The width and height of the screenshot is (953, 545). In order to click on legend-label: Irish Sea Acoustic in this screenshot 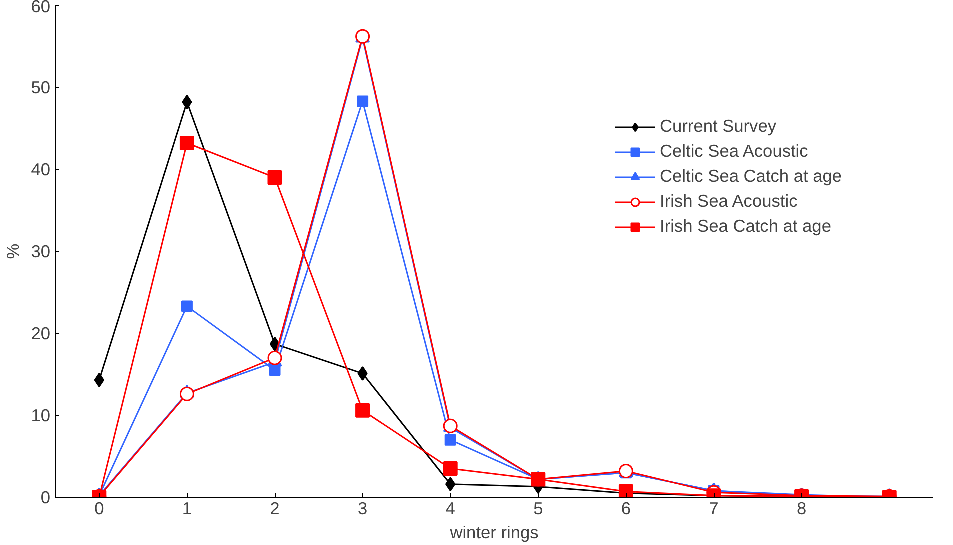, I will do `click(729, 201)`.